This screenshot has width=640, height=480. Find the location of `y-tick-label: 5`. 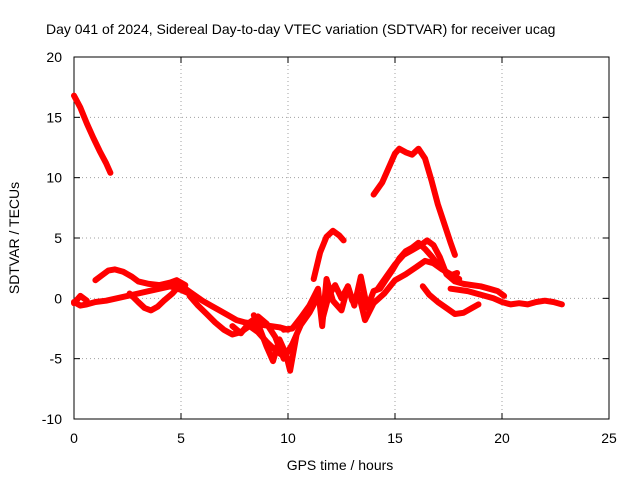

y-tick-label: 5 is located at coordinates (58, 238).